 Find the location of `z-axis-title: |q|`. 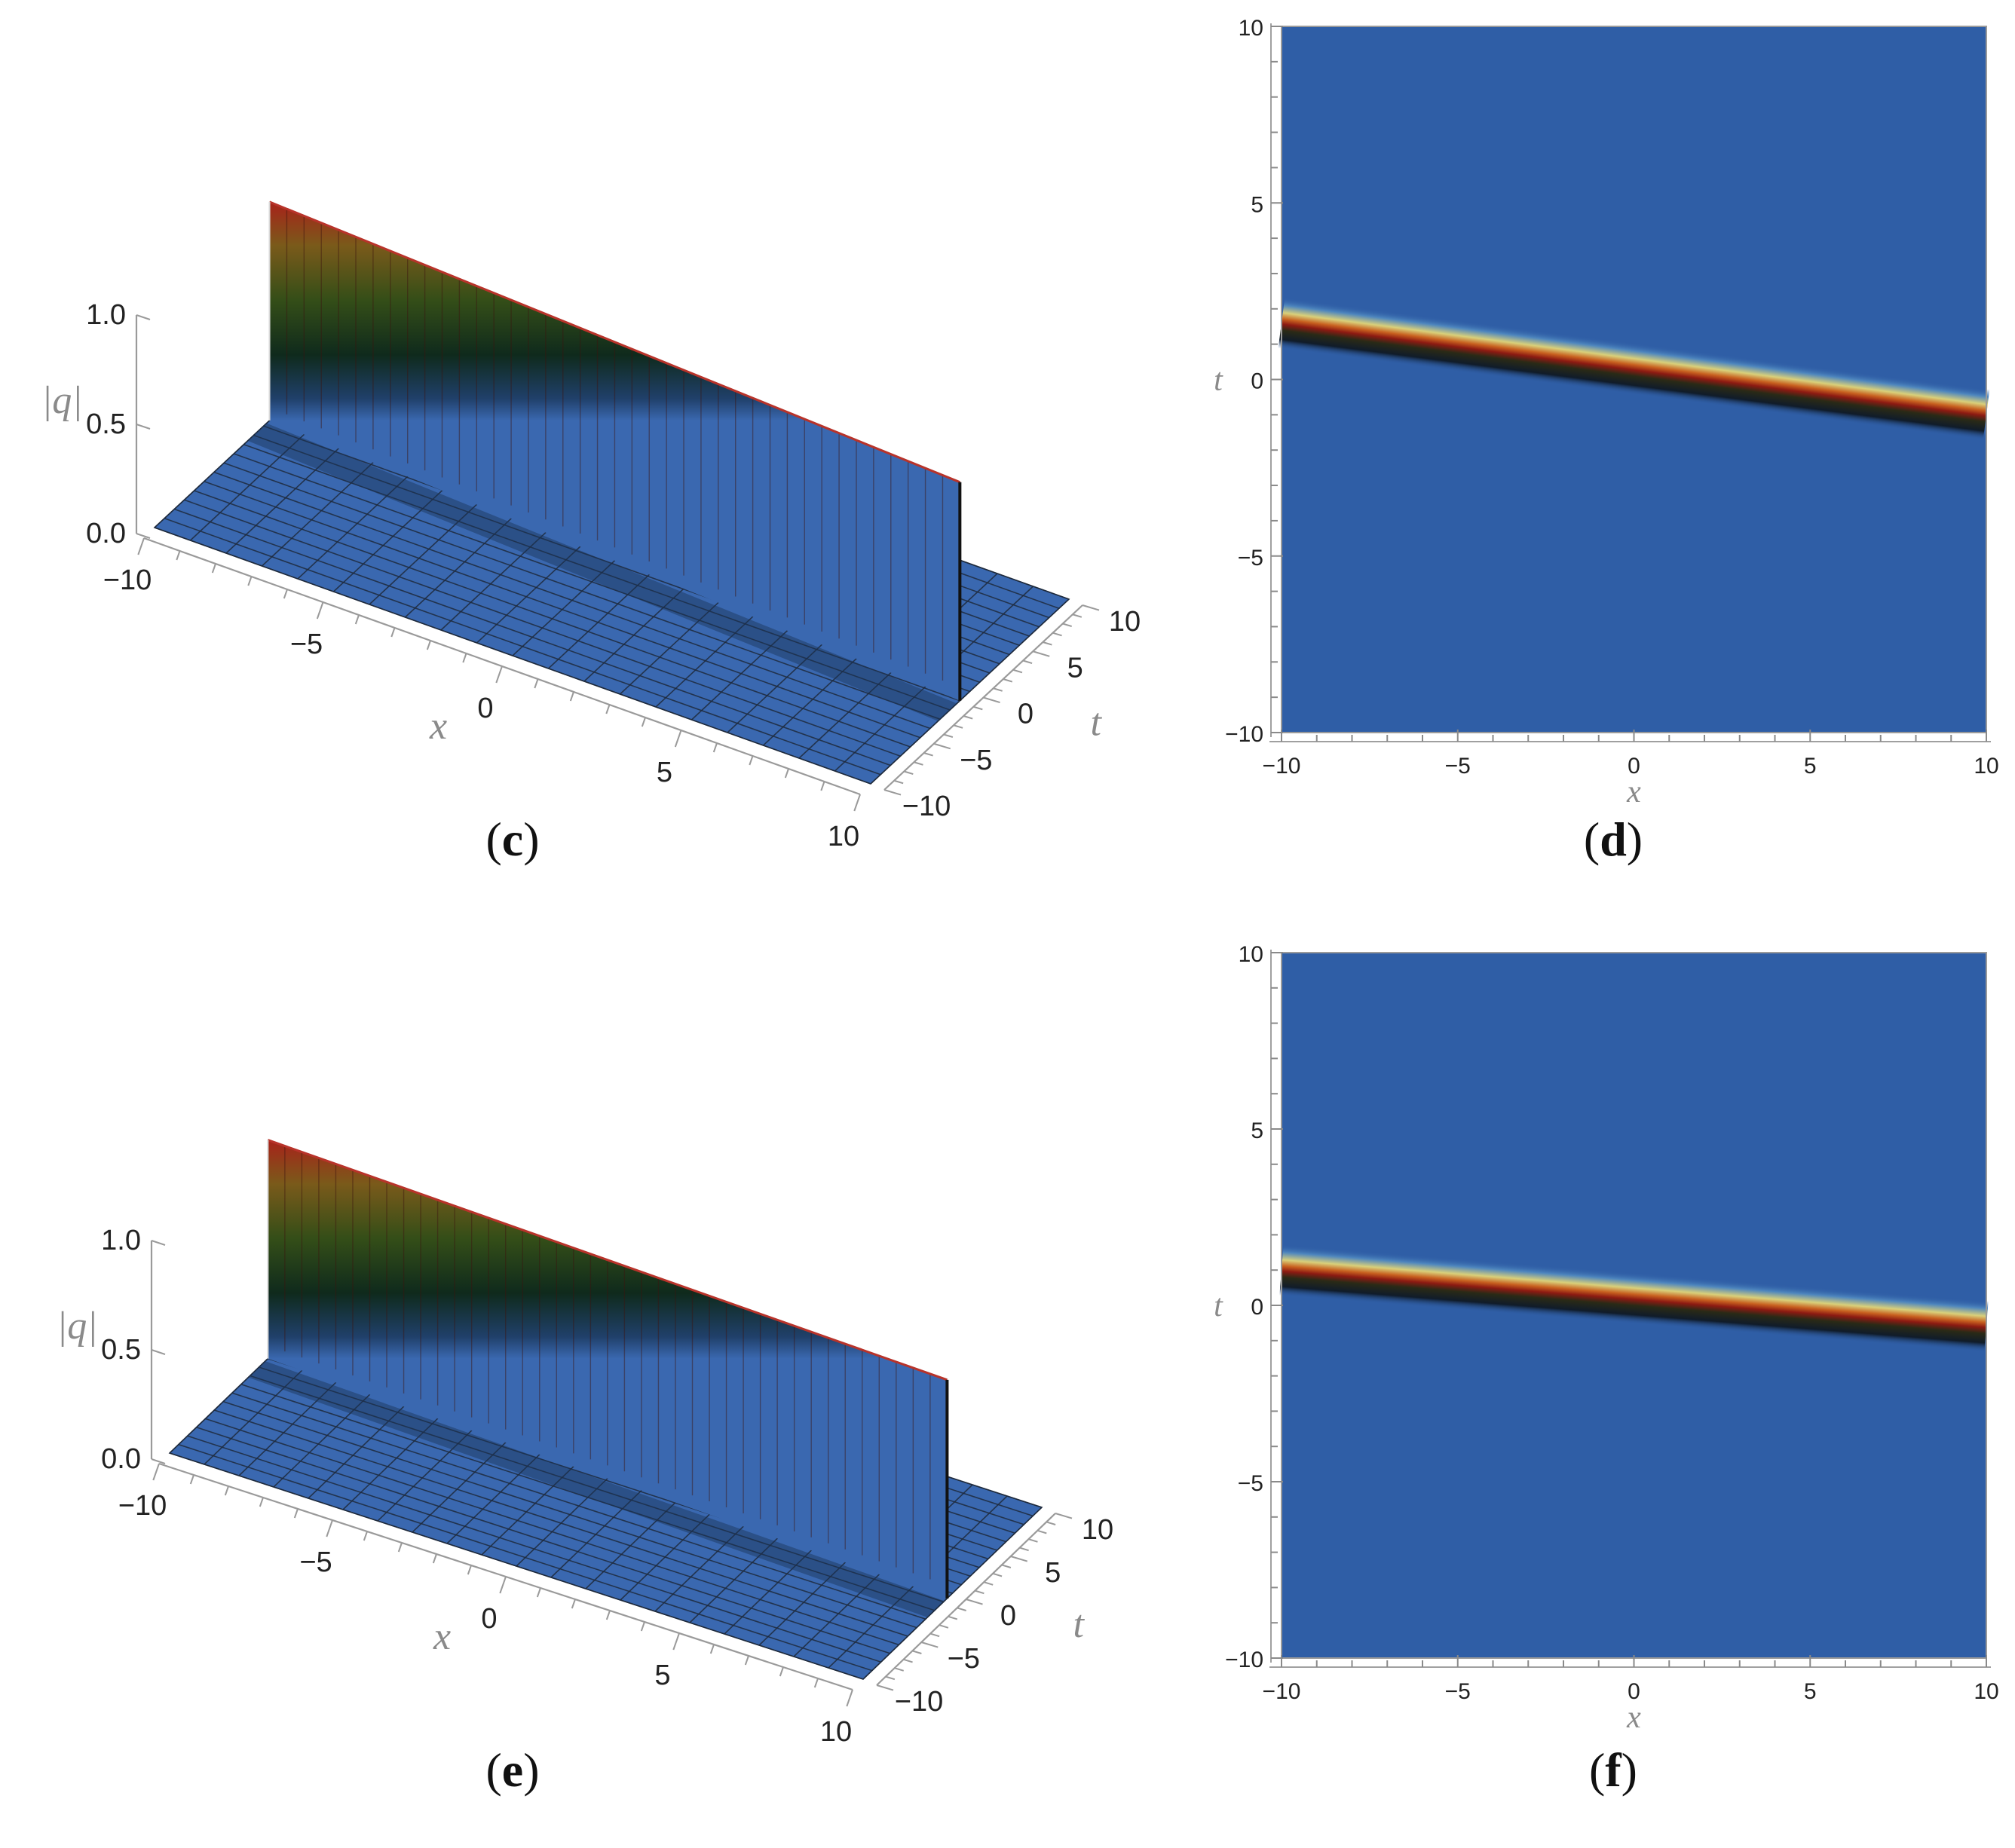

z-axis-title: |q| is located at coordinates (62, 400).